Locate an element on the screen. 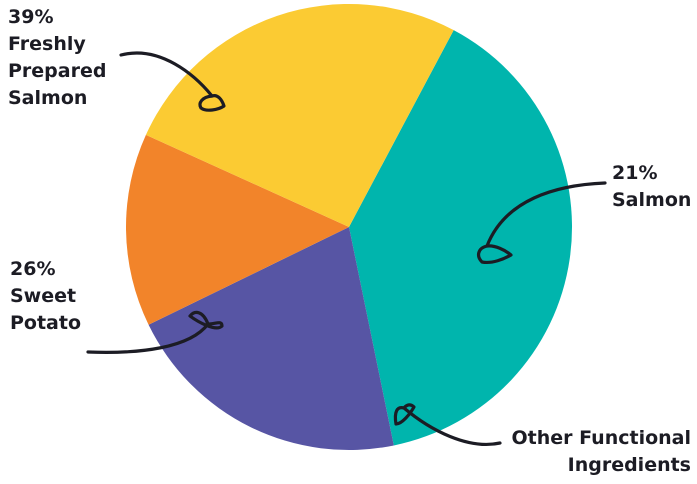 The width and height of the screenshot is (697, 484). label-line: Sweet is located at coordinates (43, 296).